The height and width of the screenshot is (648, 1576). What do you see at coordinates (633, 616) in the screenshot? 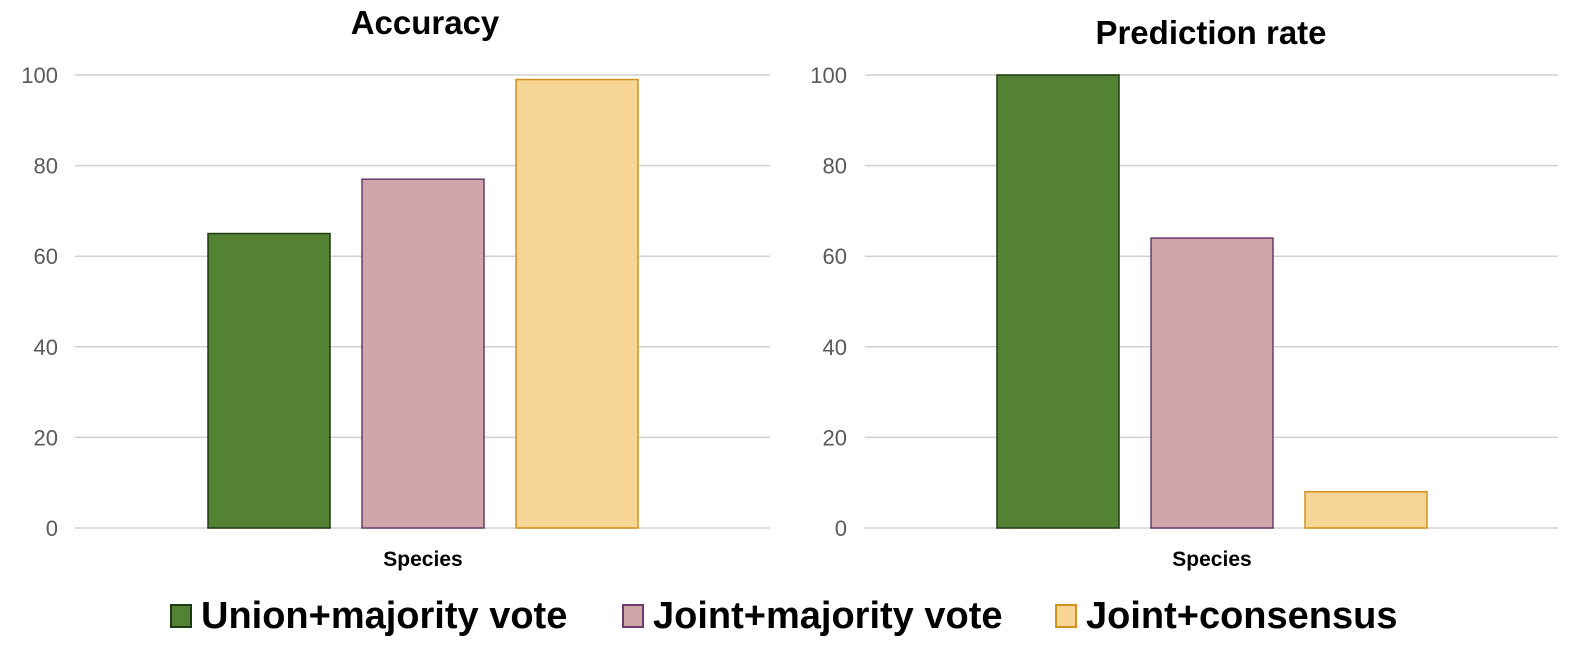
I see `legend-swatch-joint-majority-vote` at bounding box center [633, 616].